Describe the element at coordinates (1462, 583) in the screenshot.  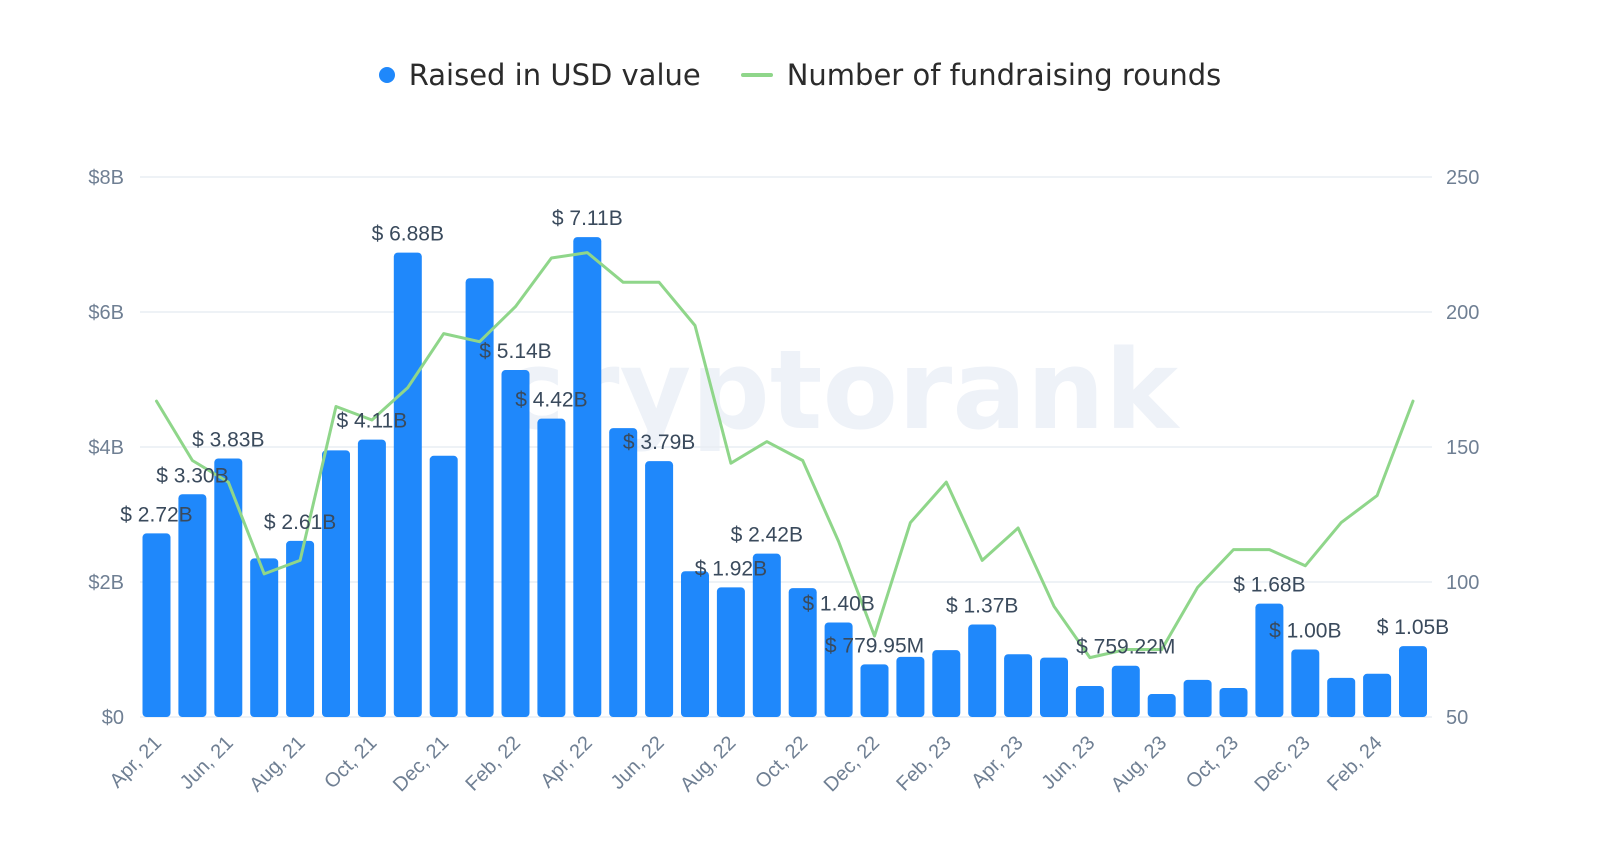
I see `right-axis-tick-label: 100` at that location.